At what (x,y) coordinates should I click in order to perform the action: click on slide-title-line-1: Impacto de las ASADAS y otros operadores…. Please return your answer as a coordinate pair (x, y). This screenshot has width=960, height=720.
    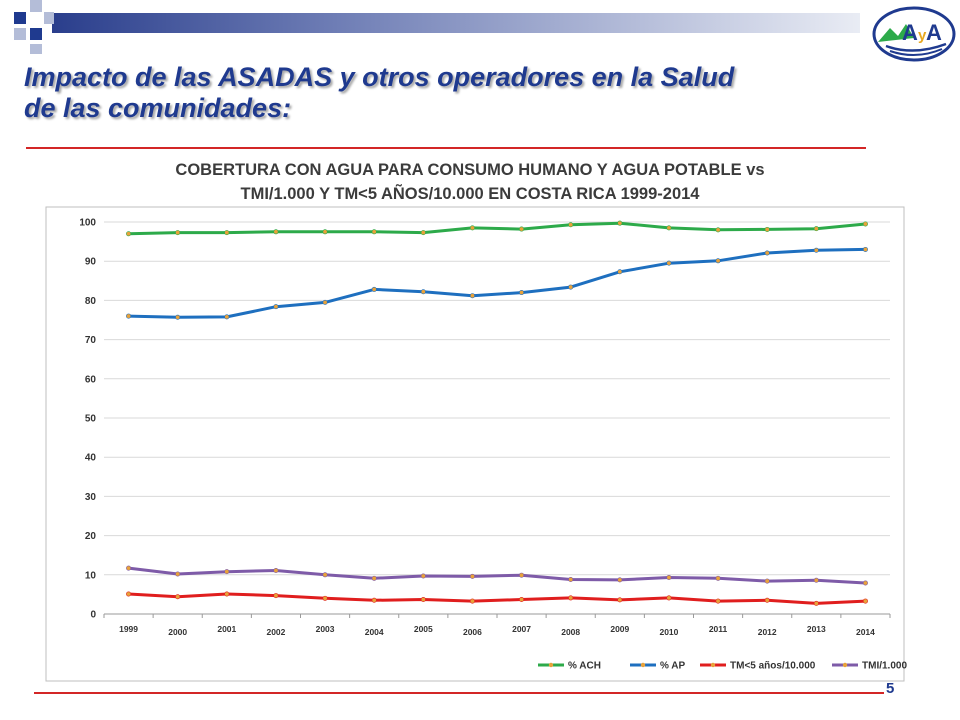
    Looking at the image, I should click on (379, 77).